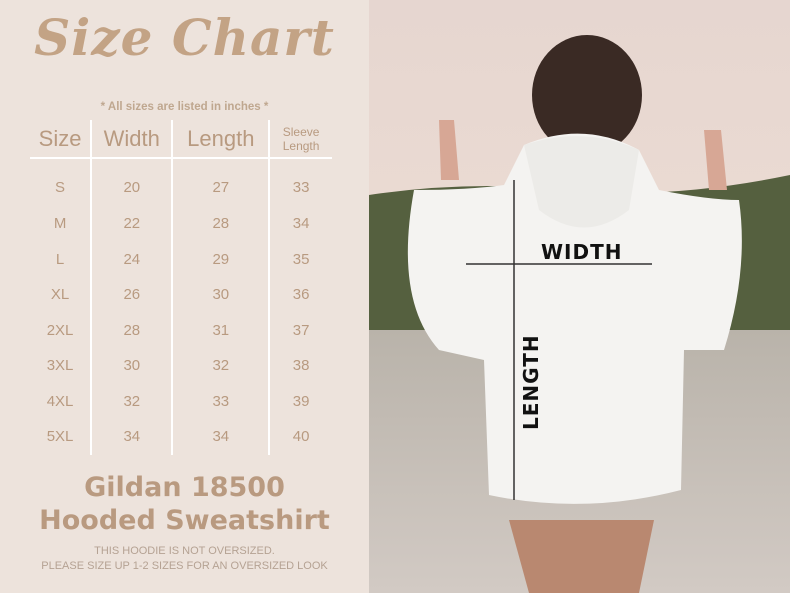 This screenshot has height=593, width=790. What do you see at coordinates (61, 437) in the screenshot?
I see `cell-size: 5XL` at bounding box center [61, 437].